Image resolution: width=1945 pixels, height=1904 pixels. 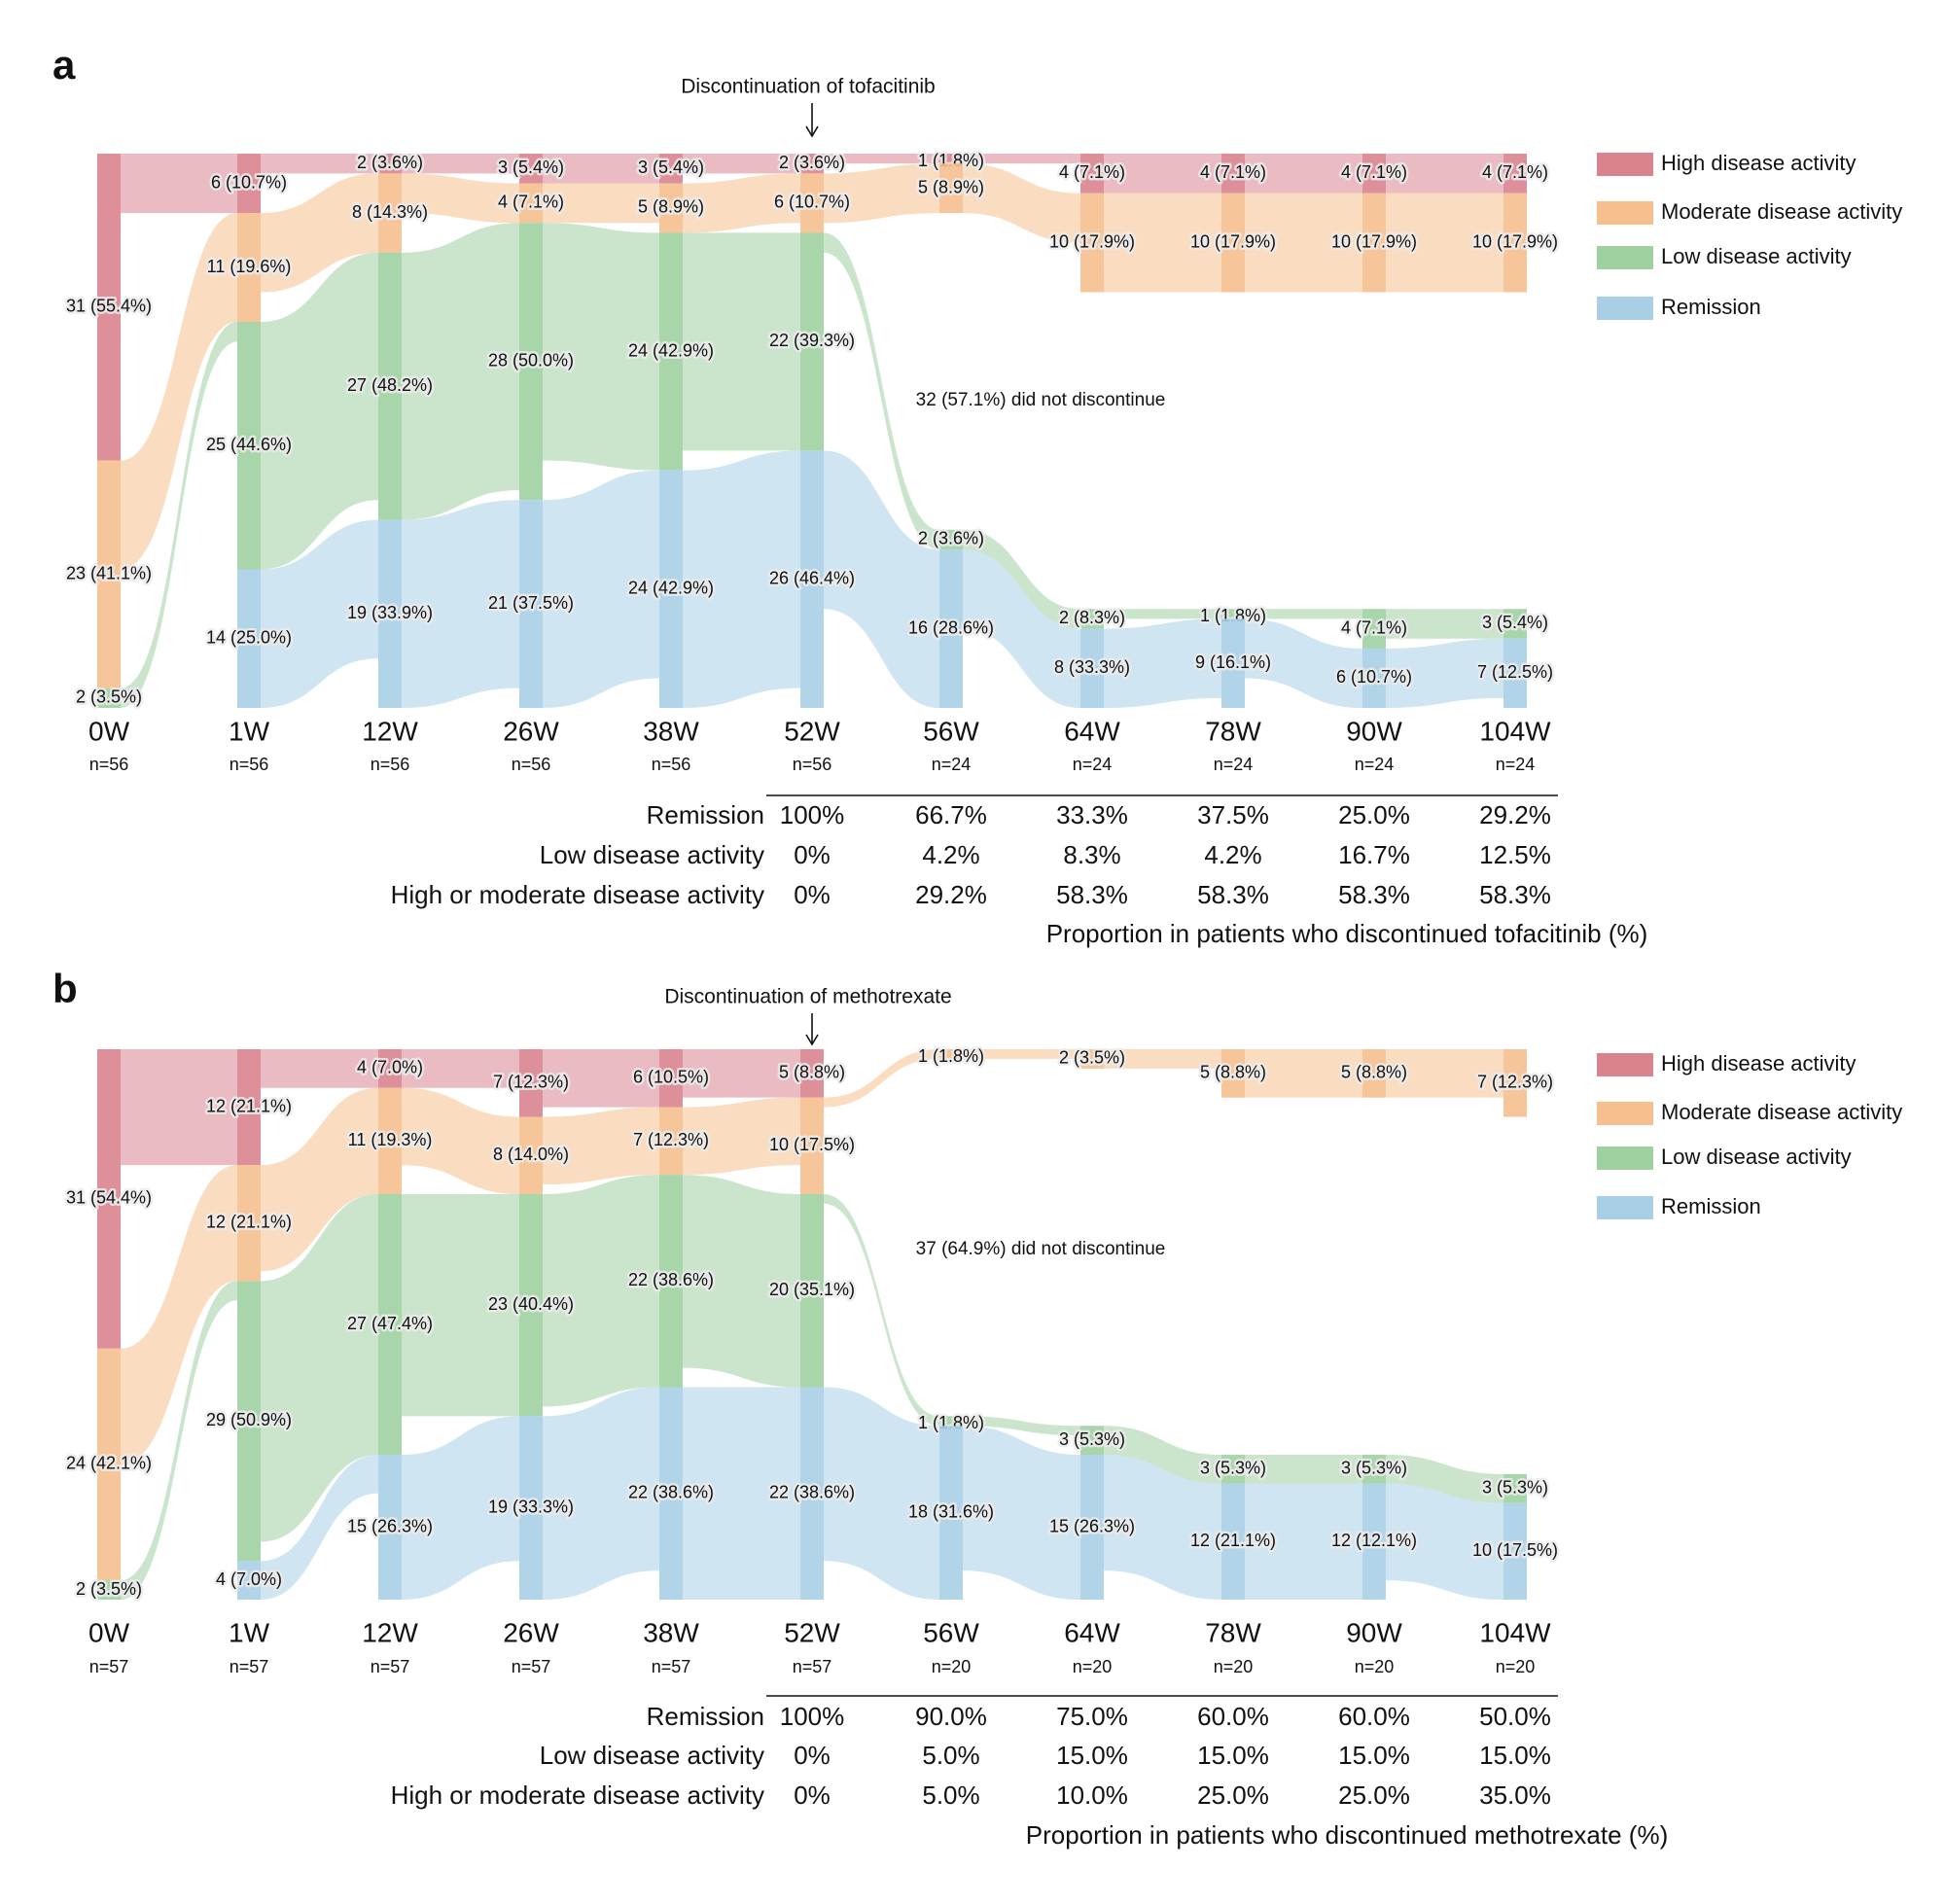 What do you see at coordinates (109, 1666) in the screenshot?
I see `n-label: n=57` at bounding box center [109, 1666].